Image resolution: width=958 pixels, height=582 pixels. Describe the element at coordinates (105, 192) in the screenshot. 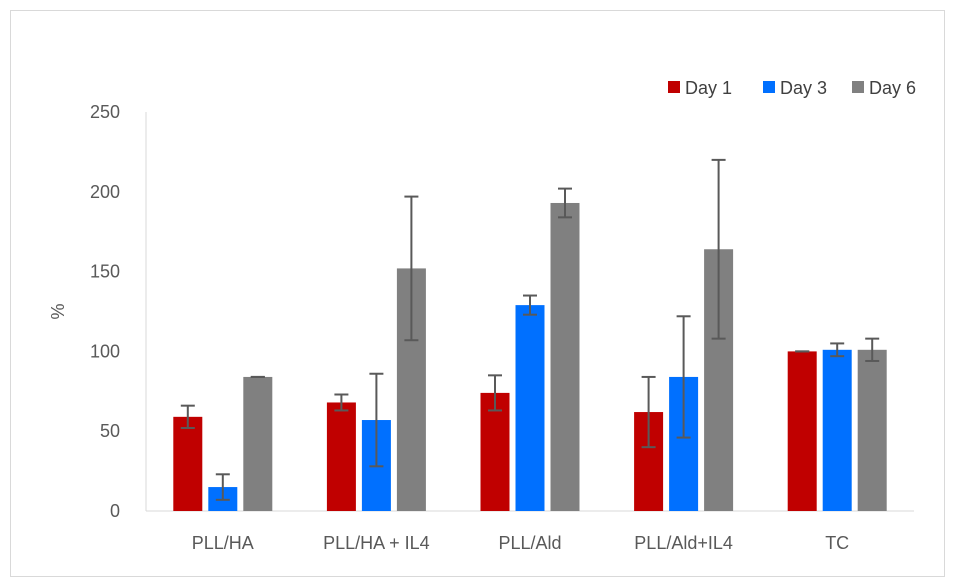

I see `y-tick-label: 200` at that location.